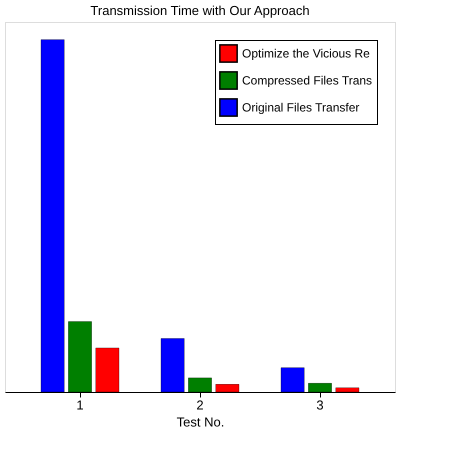 This screenshot has height=474, width=474. What do you see at coordinates (320, 405) in the screenshot?
I see `x-tick-label: 3` at bounding box center [320, 405].